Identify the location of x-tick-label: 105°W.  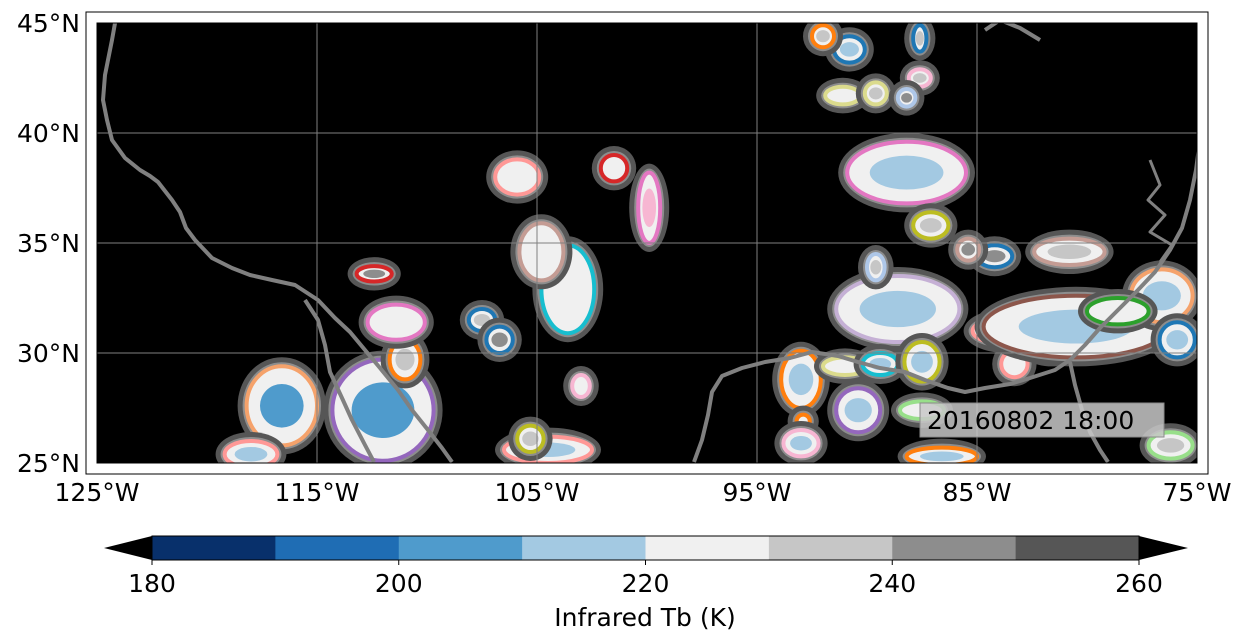
(537, 492).